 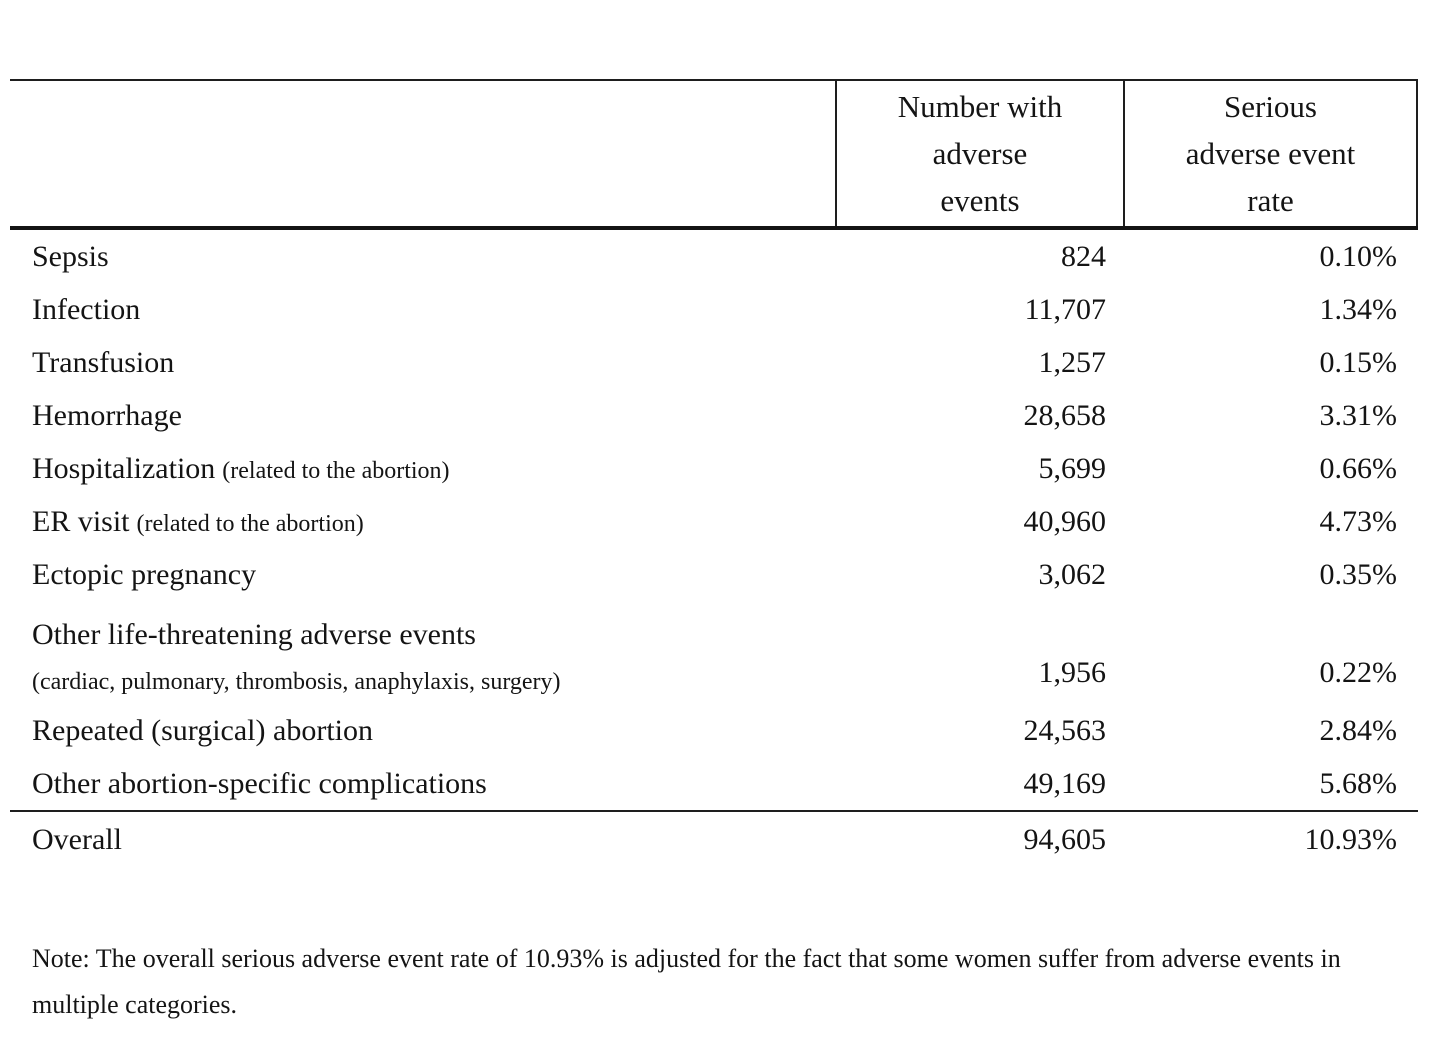 What do you see at coordinates (1358, 521) in the screenshot?
I see `row-rate: 4.73%` at bounding box center [1358, 521].